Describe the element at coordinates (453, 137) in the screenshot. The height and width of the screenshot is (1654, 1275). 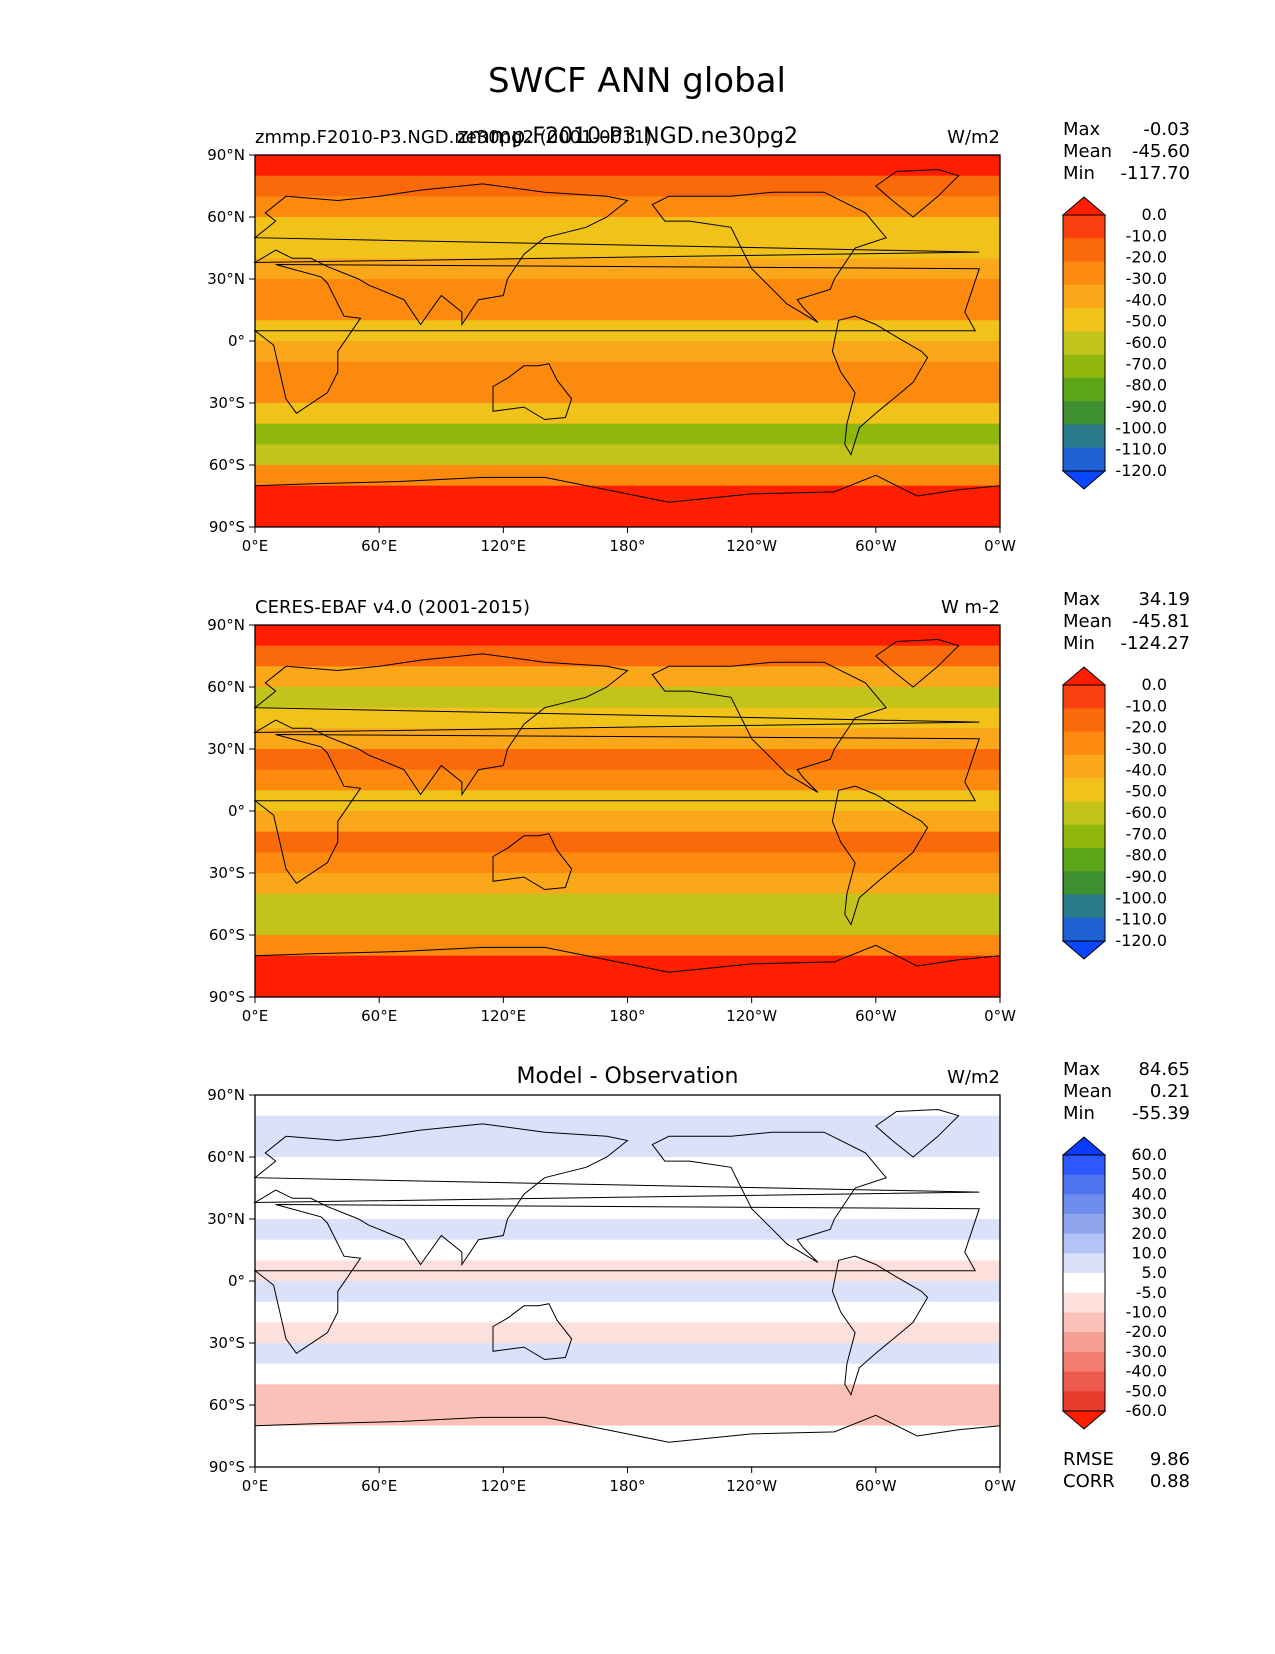
I see `panel-left-title: zmmp.F2010-P3.NGD.ne30pg2 (0001-0011)` at that location.